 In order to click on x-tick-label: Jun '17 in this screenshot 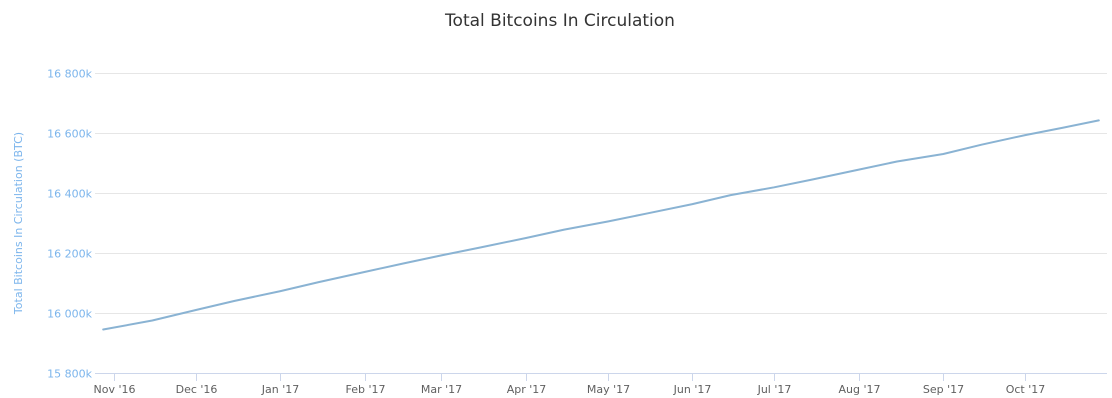, I will do `click(692, 389)`.